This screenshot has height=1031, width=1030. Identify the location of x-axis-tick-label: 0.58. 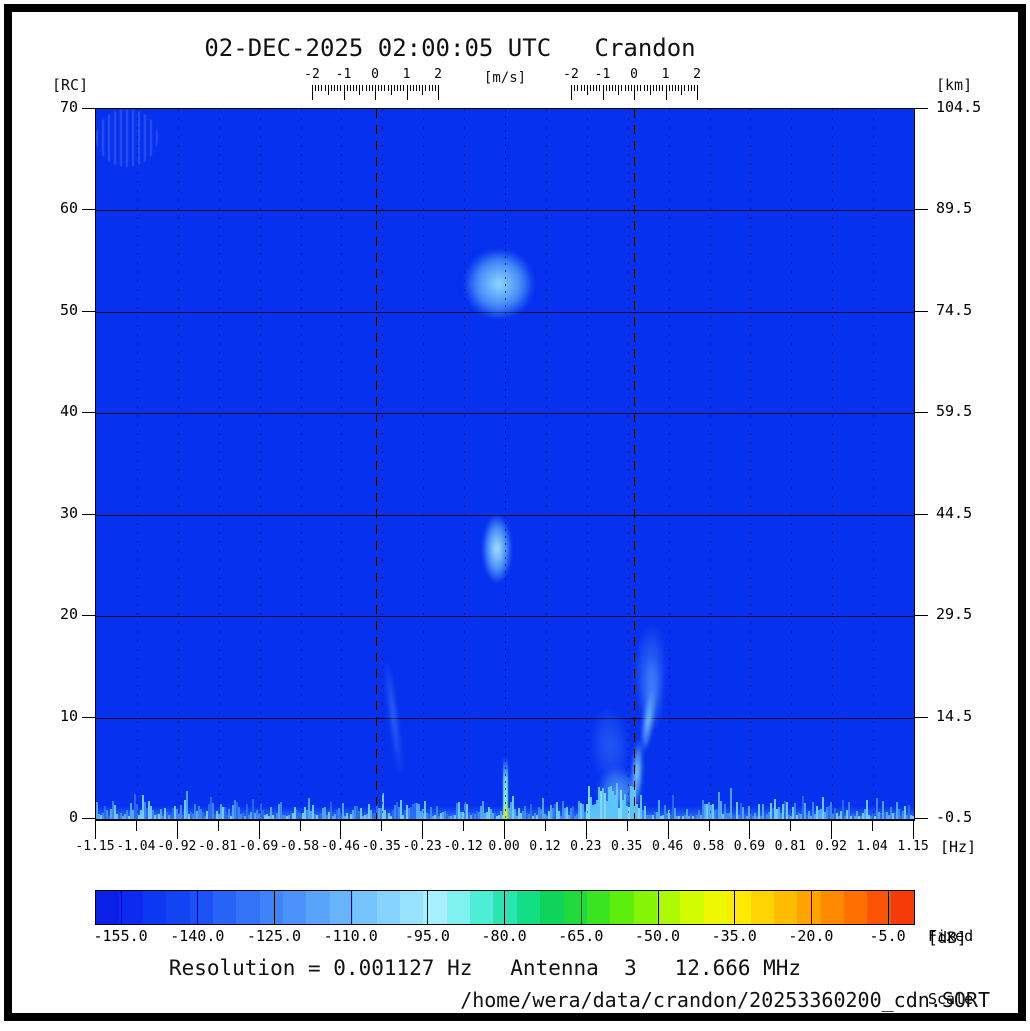
(708, 846).